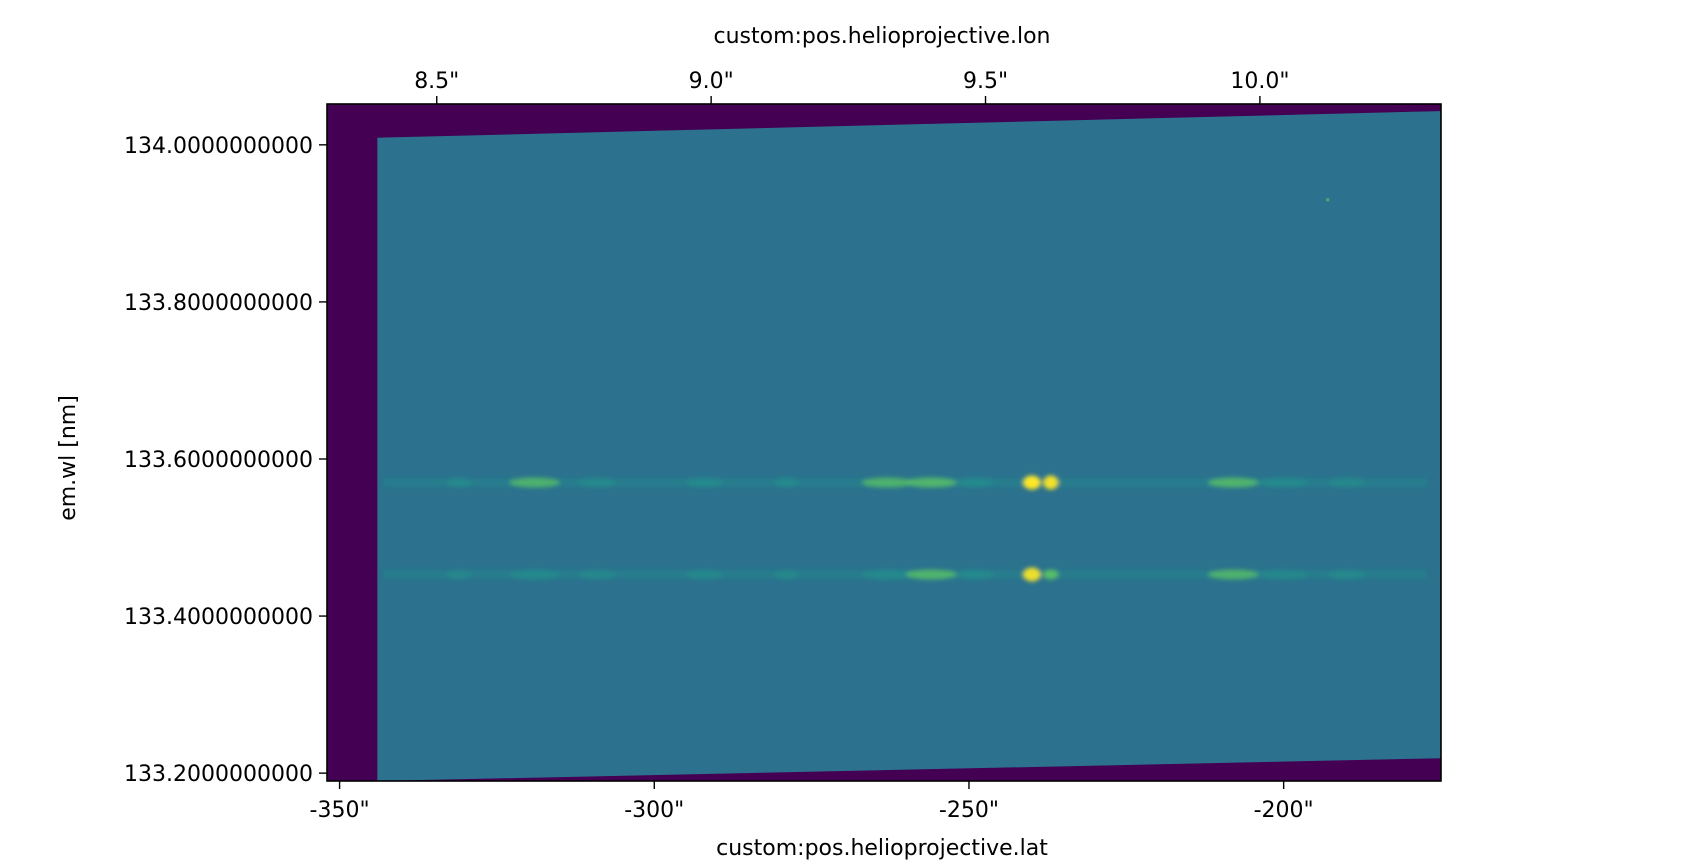 Image resolution: width=1700 pixels, height=865 pixels. Describe the element at coordinates (1284, 810) in the screenshot. I see `x-bottom-tick-label: -200"` at that location.